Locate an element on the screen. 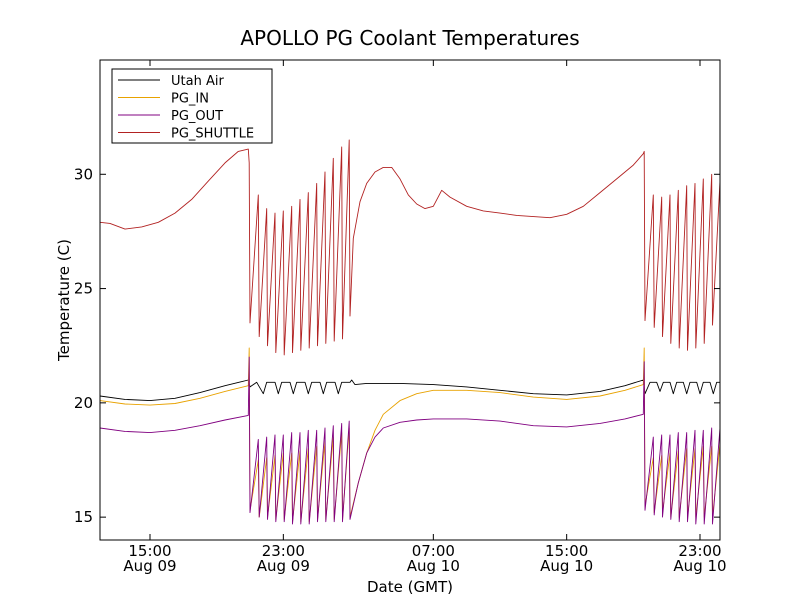 The height and width of the screenshot is (600, 800). legend-label: PG_SHUTTLE is located at coordinates (212, 134).